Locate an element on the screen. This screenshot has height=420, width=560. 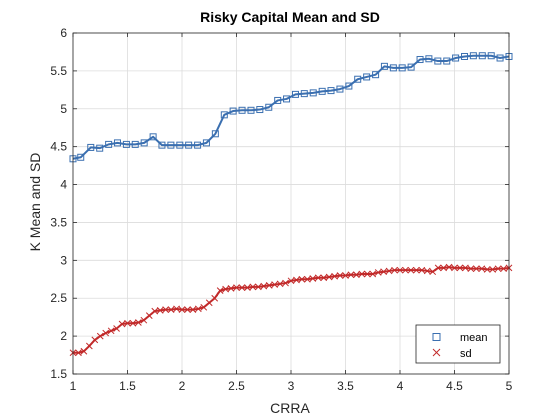
y-tick-label: 6 is located at coordinates (63, 33).